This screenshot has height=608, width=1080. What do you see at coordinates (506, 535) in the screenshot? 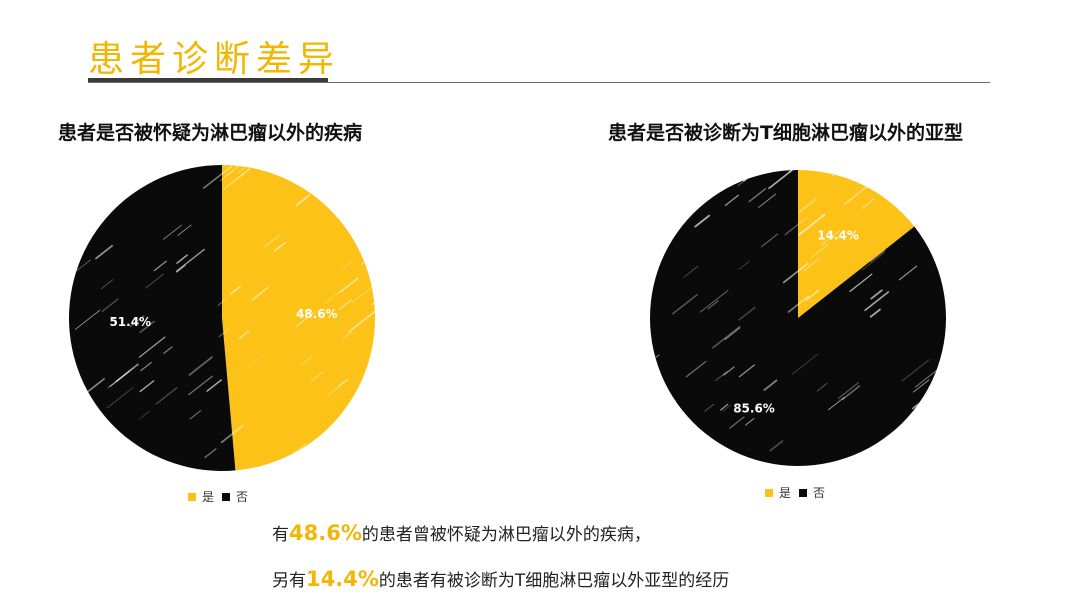
I see `summary-1-suffix: 的患者曾被怀疑为淋巴瘤以外的疾病，` at bounding box center [506, 535].